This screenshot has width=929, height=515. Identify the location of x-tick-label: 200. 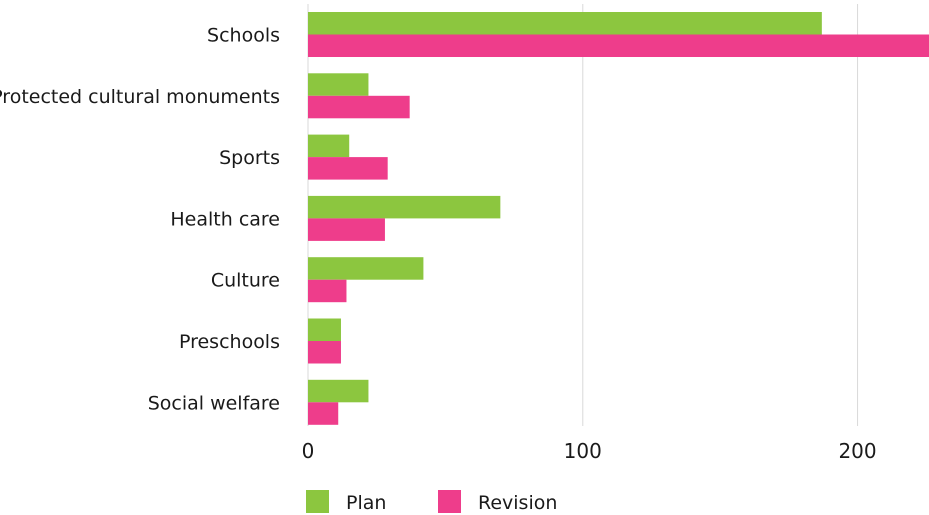
(857, 451).